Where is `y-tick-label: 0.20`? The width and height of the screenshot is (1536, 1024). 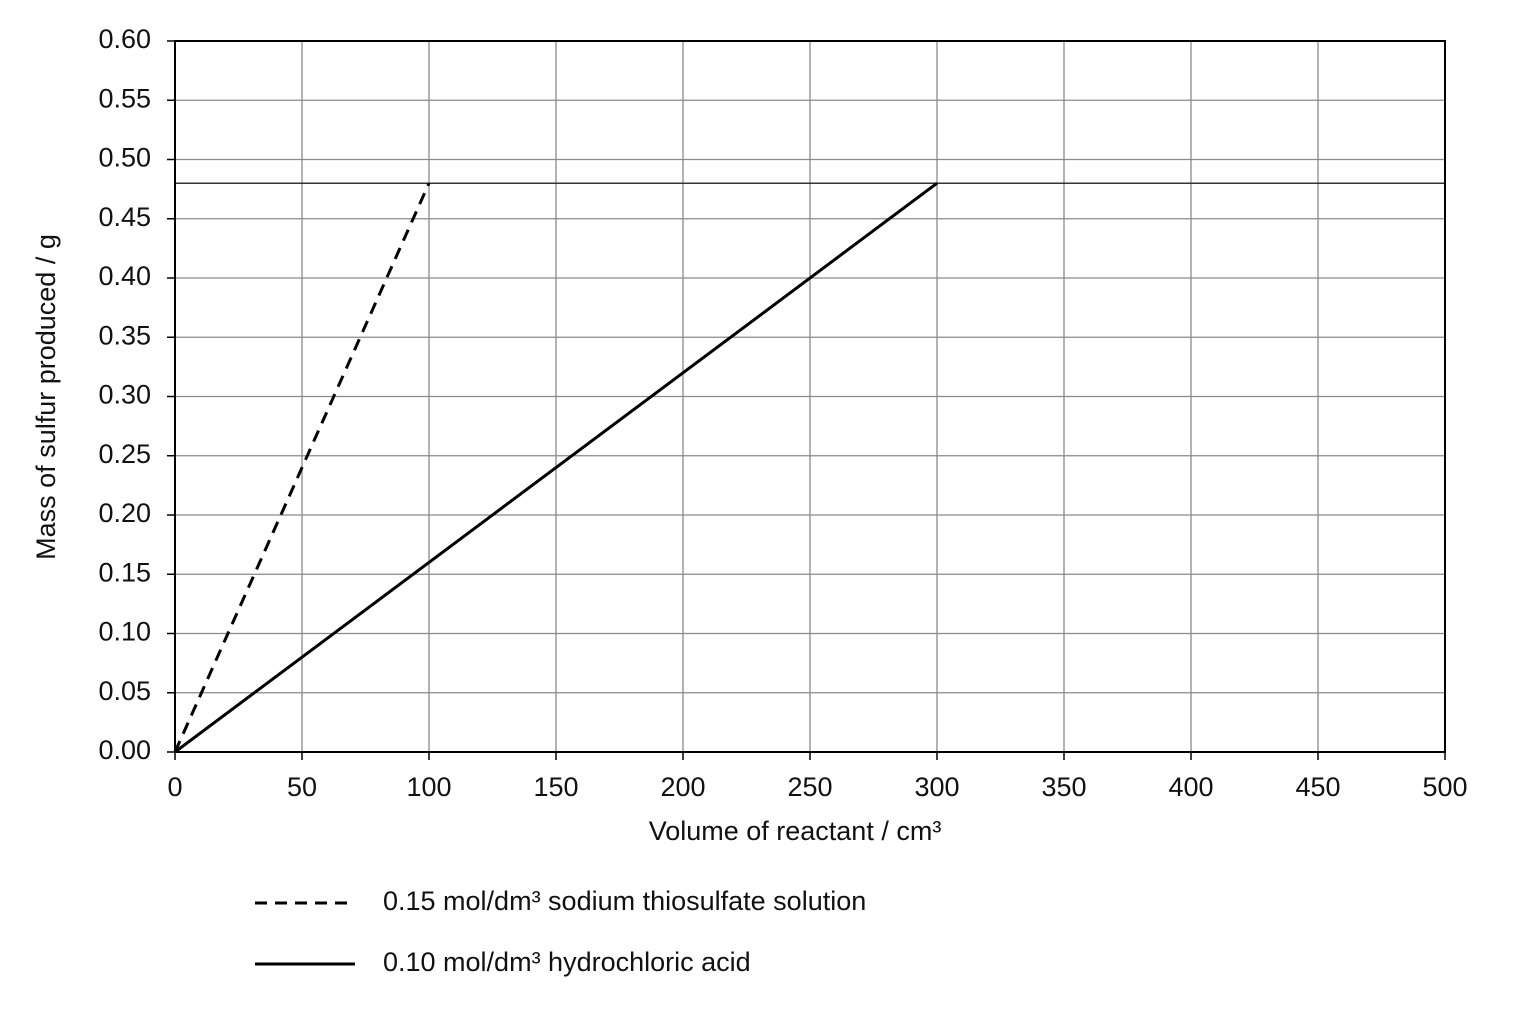
y-tick-label: 0.20 is located at coordinates (124, 513).